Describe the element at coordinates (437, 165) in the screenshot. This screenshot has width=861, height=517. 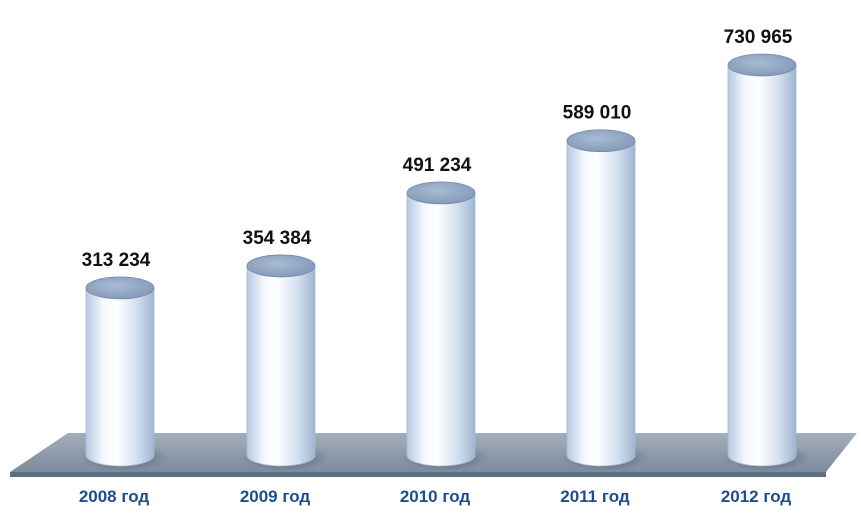
I see `bar-value-label: 491 234` at that location.